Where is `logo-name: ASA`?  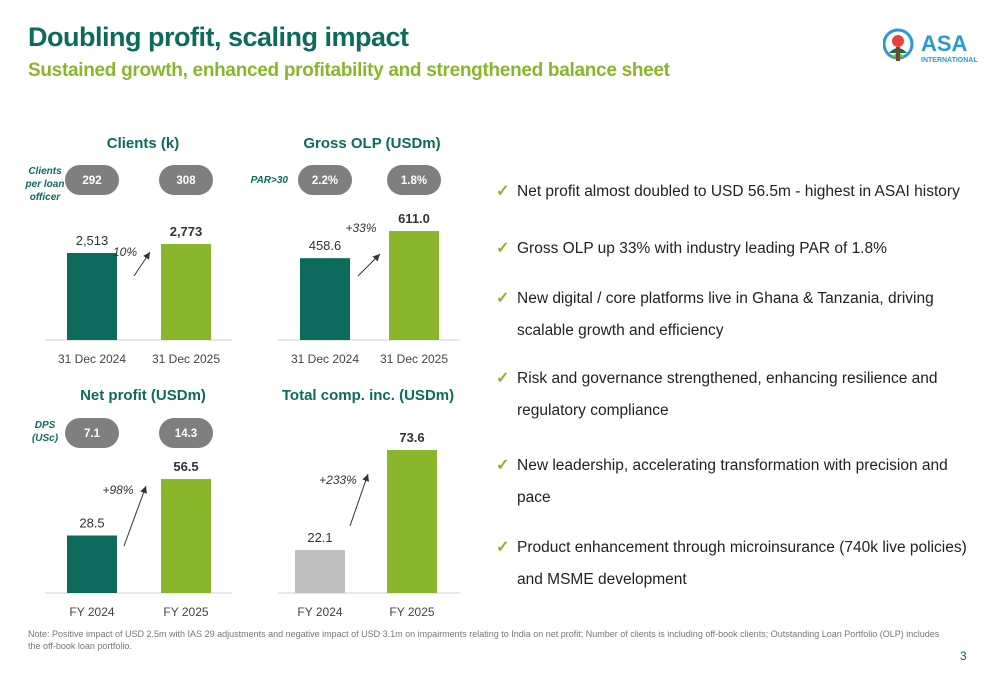 logo-name: ASA is located at coordinates (944, 43).